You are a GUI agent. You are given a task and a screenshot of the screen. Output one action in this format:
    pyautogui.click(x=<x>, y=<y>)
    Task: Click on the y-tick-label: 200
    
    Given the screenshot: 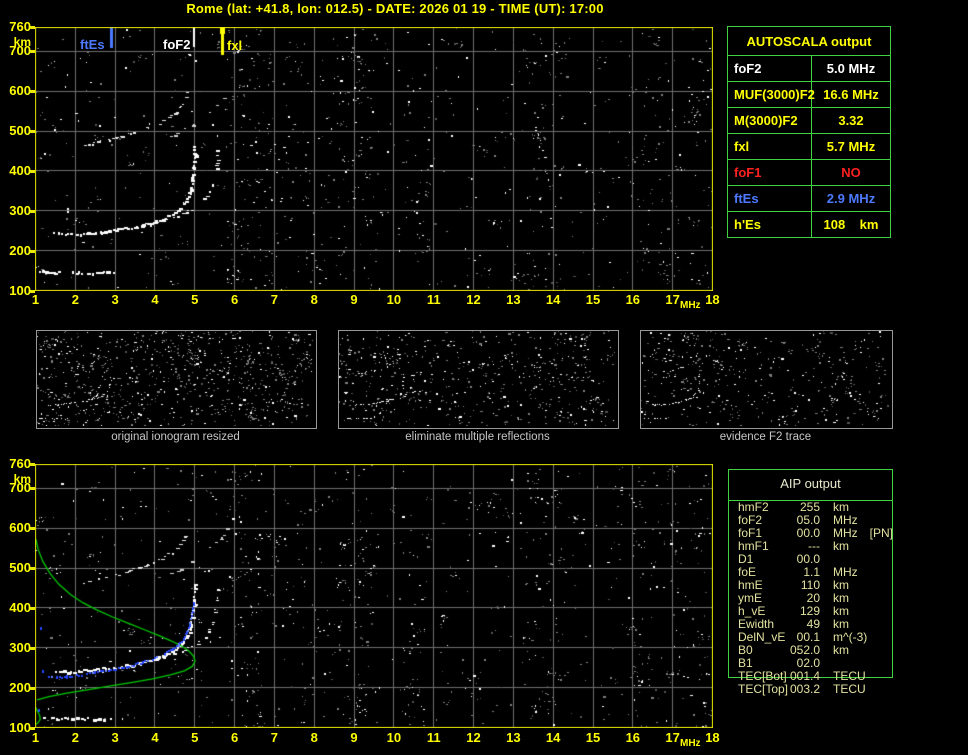 What is the action you would take?
    pyautogui.click(x=20, y=687)
    